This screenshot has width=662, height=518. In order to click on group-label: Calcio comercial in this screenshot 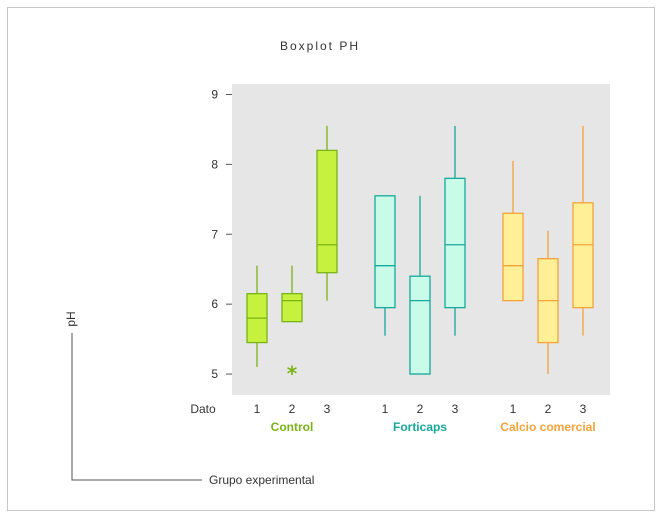, I will do `click(547, 427)`.